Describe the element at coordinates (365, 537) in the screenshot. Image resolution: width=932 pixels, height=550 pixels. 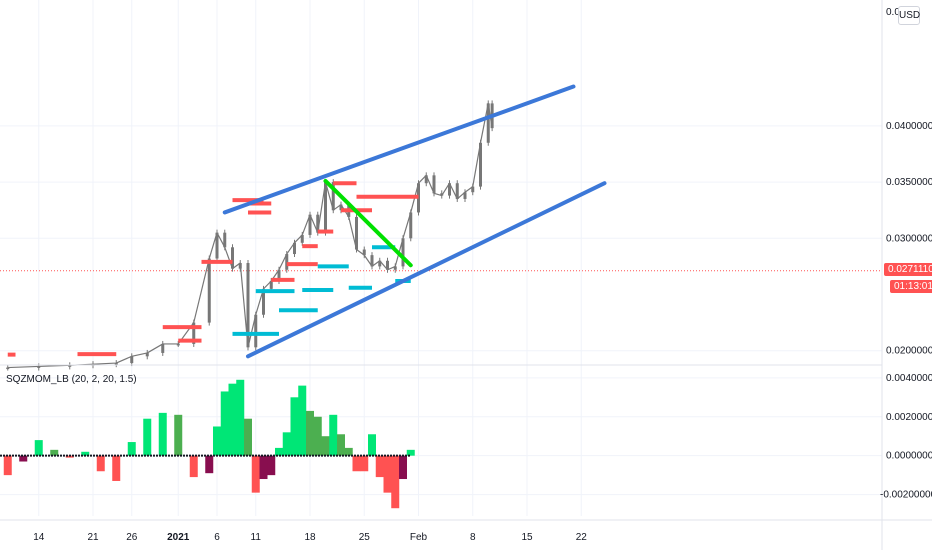
I see `time-tick-label: 25` at that location.